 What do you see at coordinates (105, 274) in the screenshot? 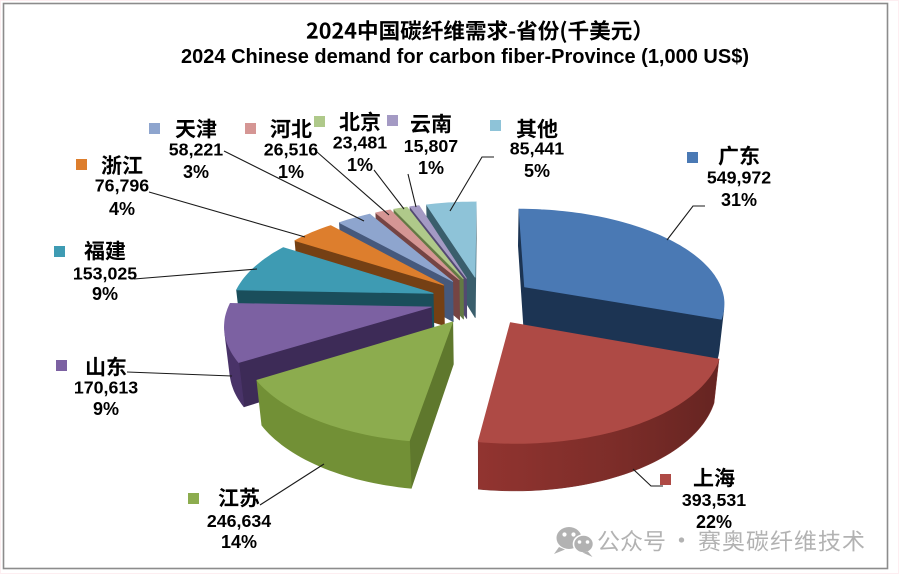
I see `svg-text: 153,025` at bounding box center [105, 274].